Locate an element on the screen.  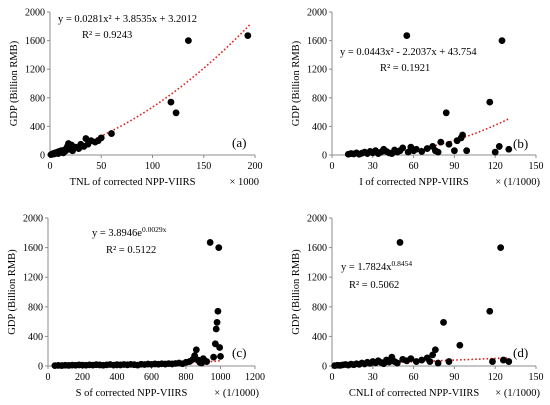
x-tick-label: 1000 is located at coordinates (221, 377).